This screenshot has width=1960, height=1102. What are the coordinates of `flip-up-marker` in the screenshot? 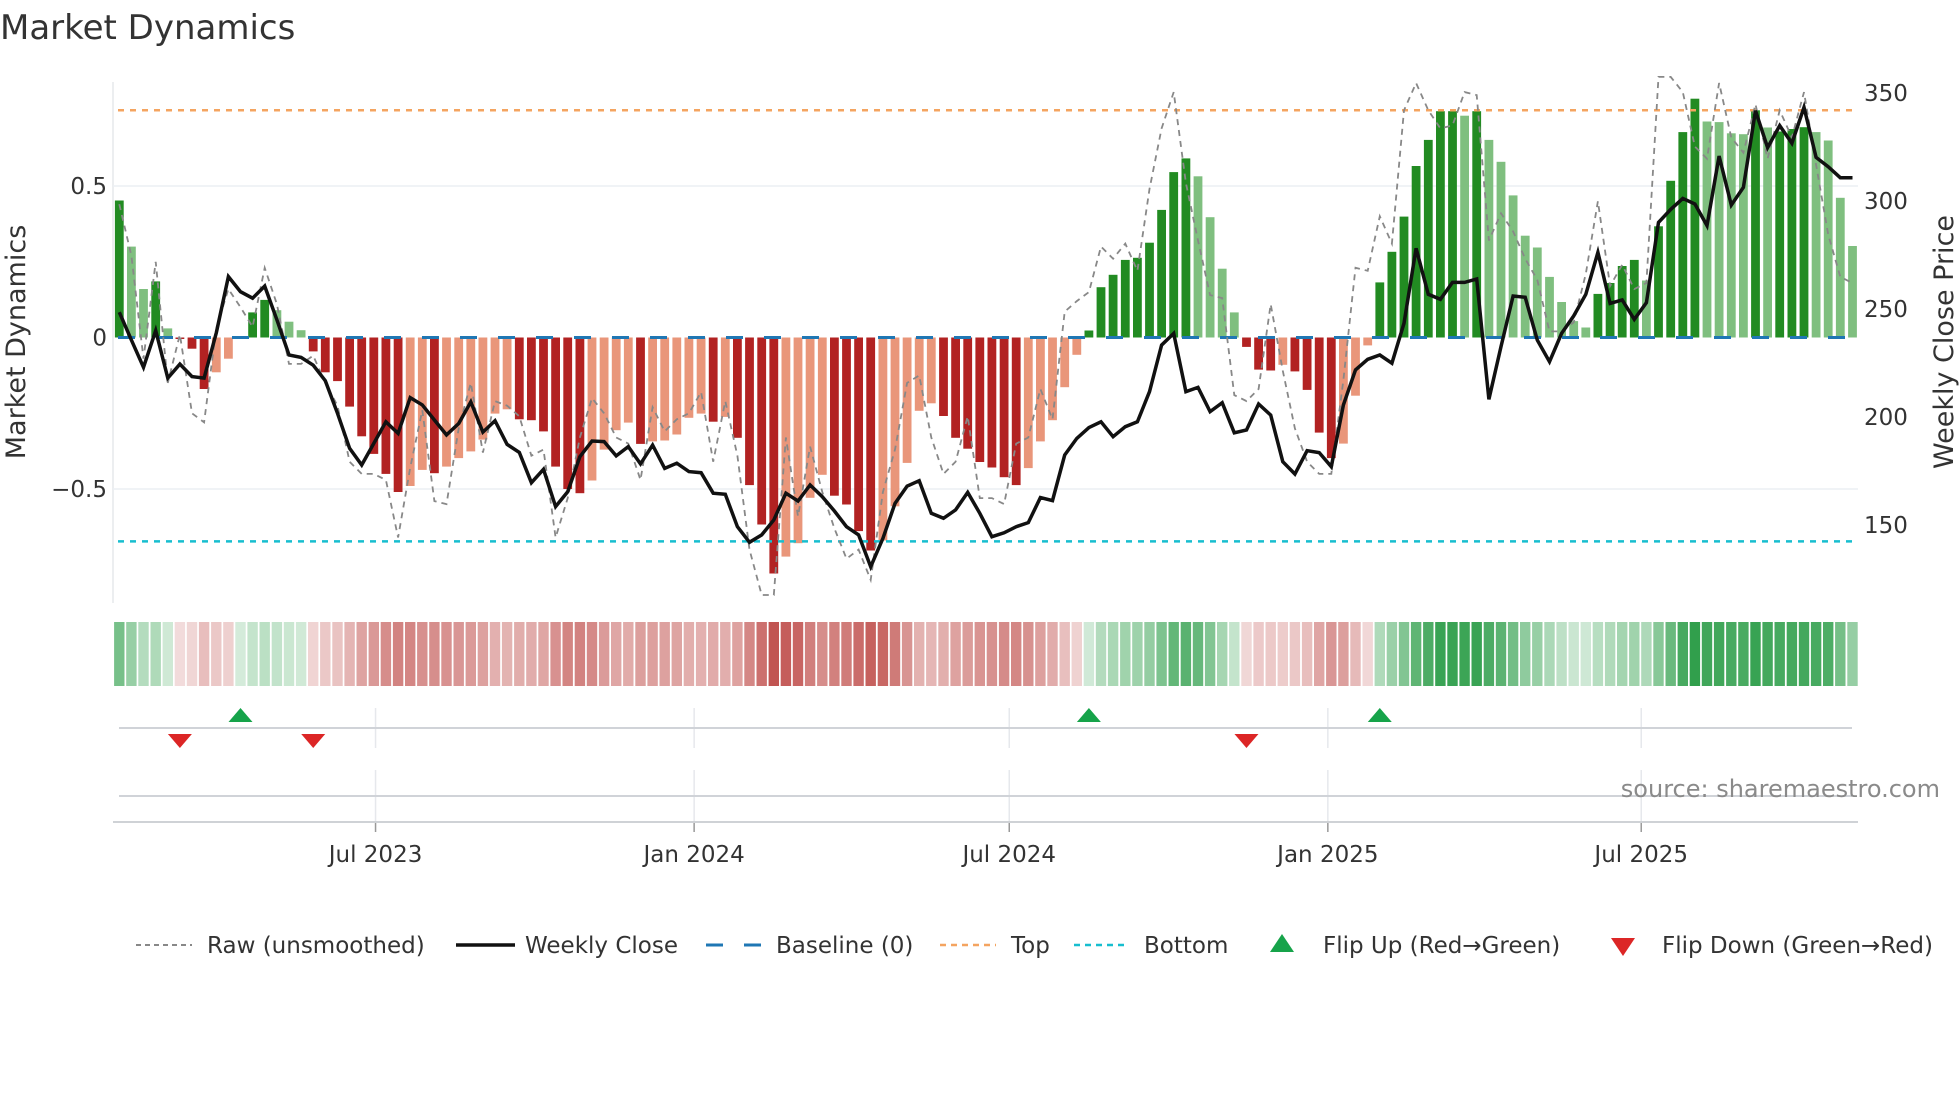 It's located at (1379, 715).